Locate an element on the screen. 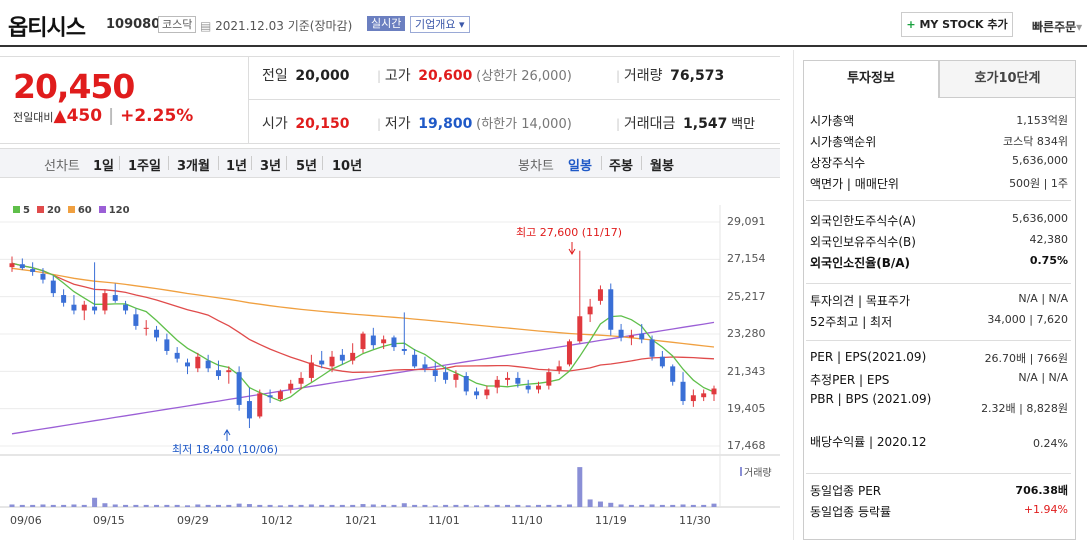 The image size is (1087, 540). tab-1year: 1년 is located at coordinates (237, 166).